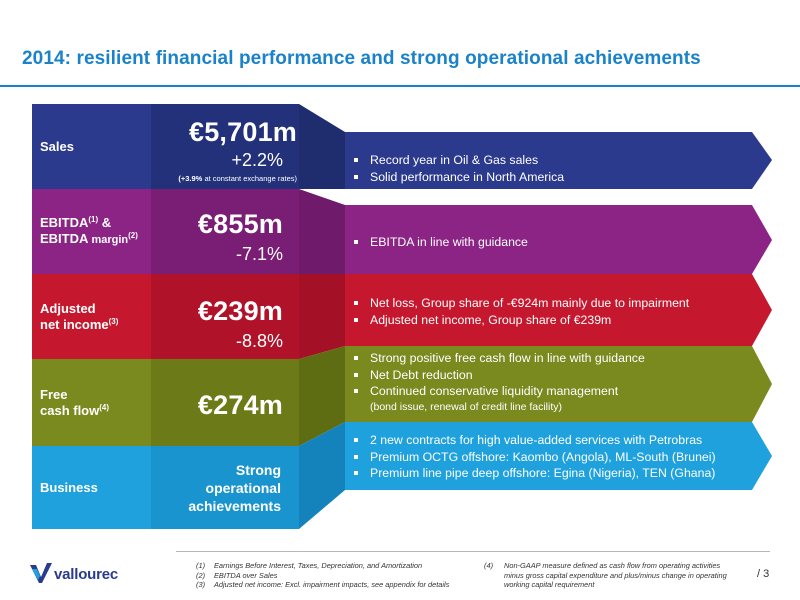 This screenshot has width=800, height=600. I want to click on row-netincome-panel-bg, so click(558, 310).